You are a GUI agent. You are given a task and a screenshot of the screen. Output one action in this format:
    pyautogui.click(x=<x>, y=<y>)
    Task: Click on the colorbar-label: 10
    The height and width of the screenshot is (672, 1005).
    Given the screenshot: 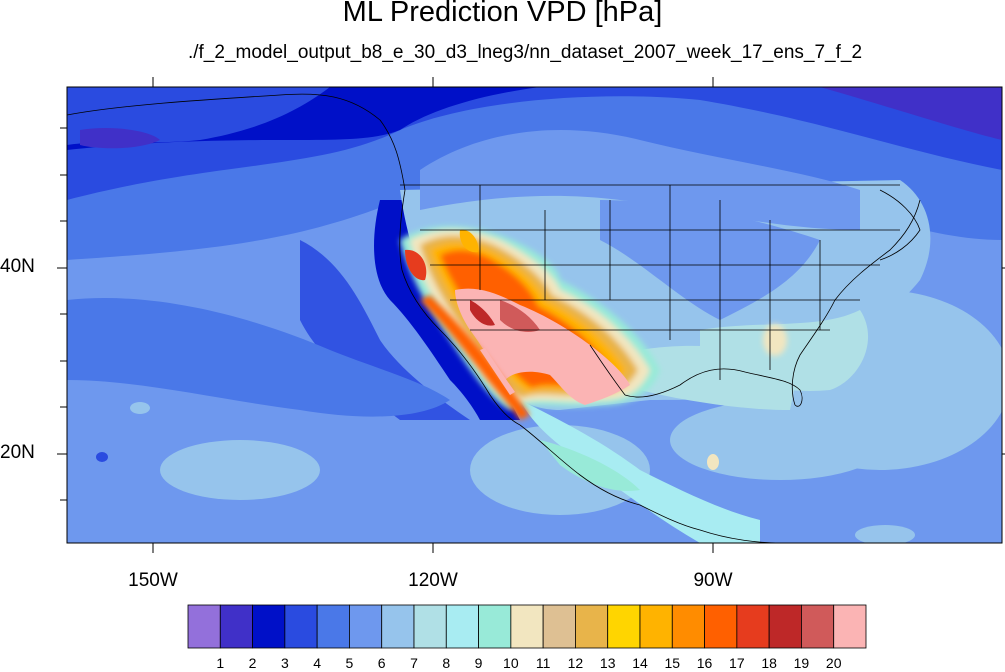 What is the action you would take?
    pyautogui.click(x=511, y=663)
    